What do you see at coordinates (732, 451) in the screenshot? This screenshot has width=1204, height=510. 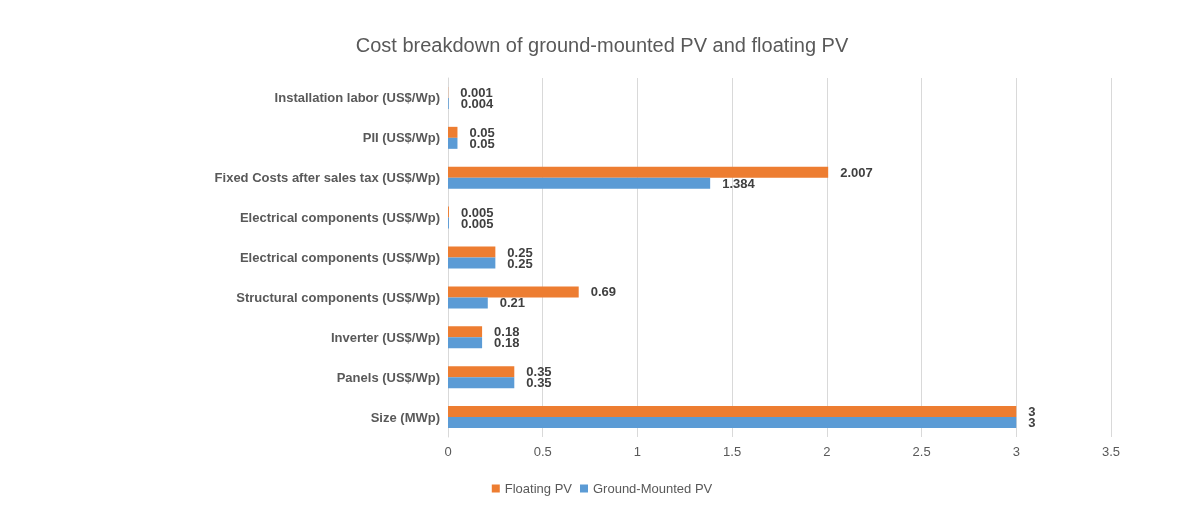 I see `x-tick-label: 1.5` at bounding box center [732, 451].